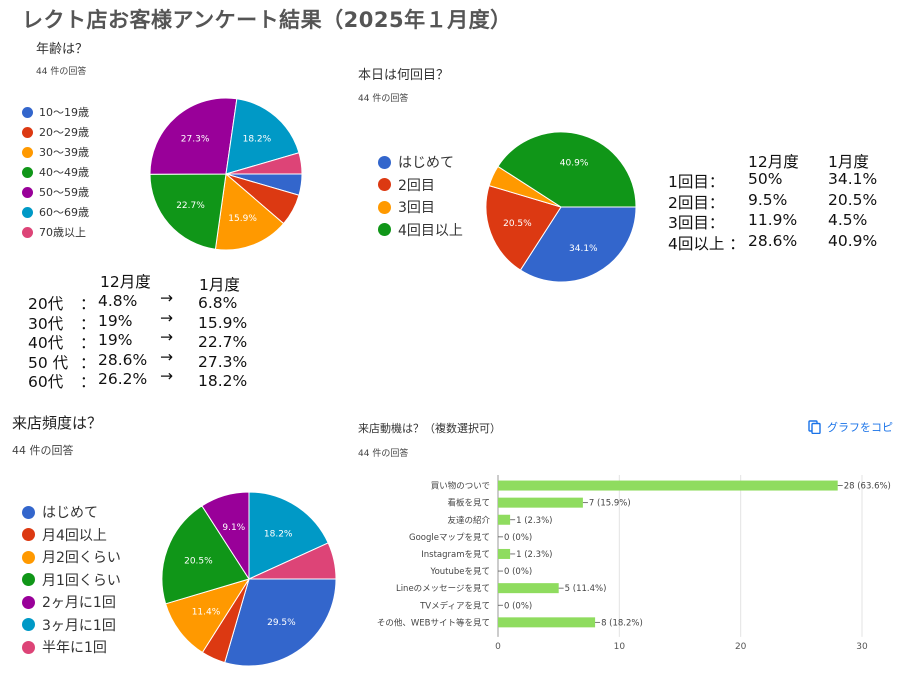 This screenshot has width=905, height=679. What do you see at coordinates (426, 162) in the screenshot?
I see `visits-legend-label: はじめて` at bounding box center [426, 162].